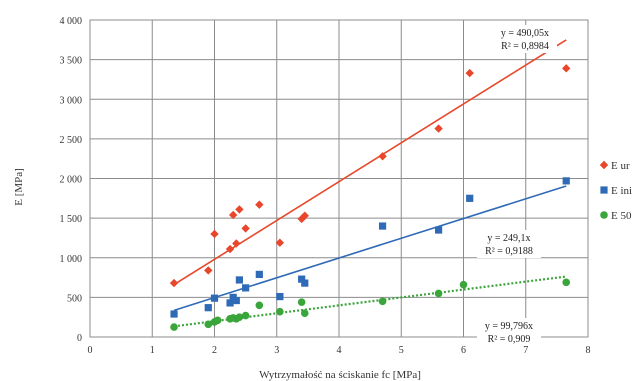 The image size is (640, 381). Describe the element at coordinates (74, 298) in the screenshot. I see `y-tick-label: 500` at that location.